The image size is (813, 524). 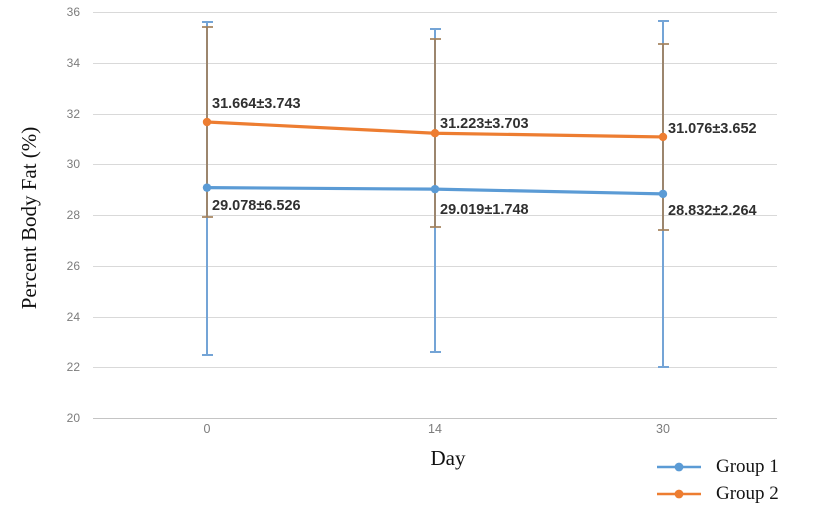 I want to click on y-tick-label: 30, so click(x=73, y=164).